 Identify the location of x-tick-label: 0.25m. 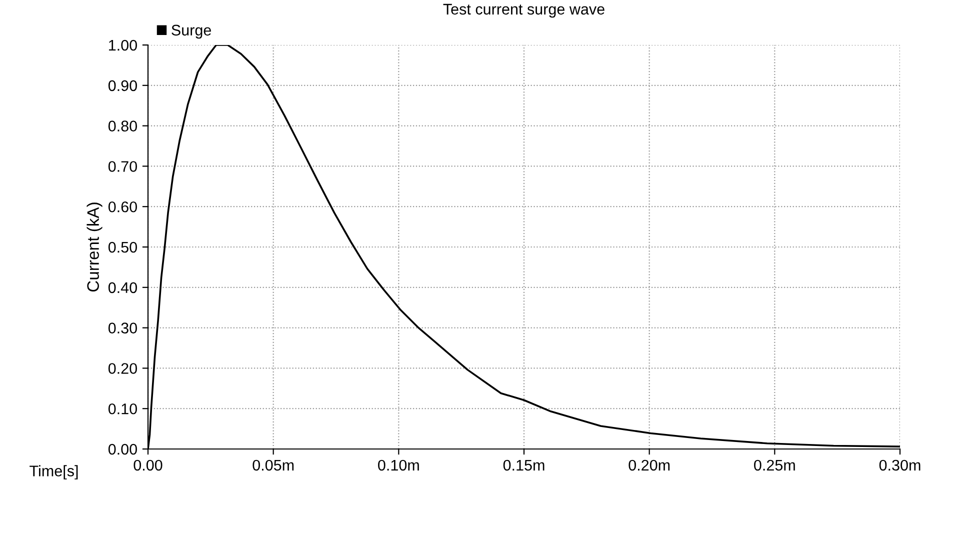
(774, 465).